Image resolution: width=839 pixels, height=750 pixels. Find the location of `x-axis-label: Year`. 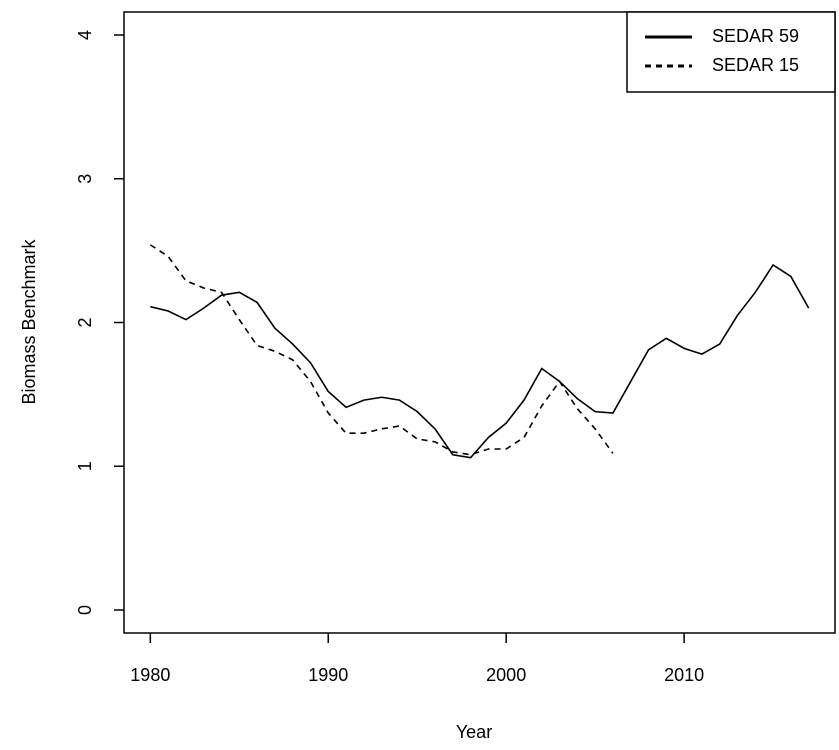

x-axis-label: Year is located at coordinates (474, 732).